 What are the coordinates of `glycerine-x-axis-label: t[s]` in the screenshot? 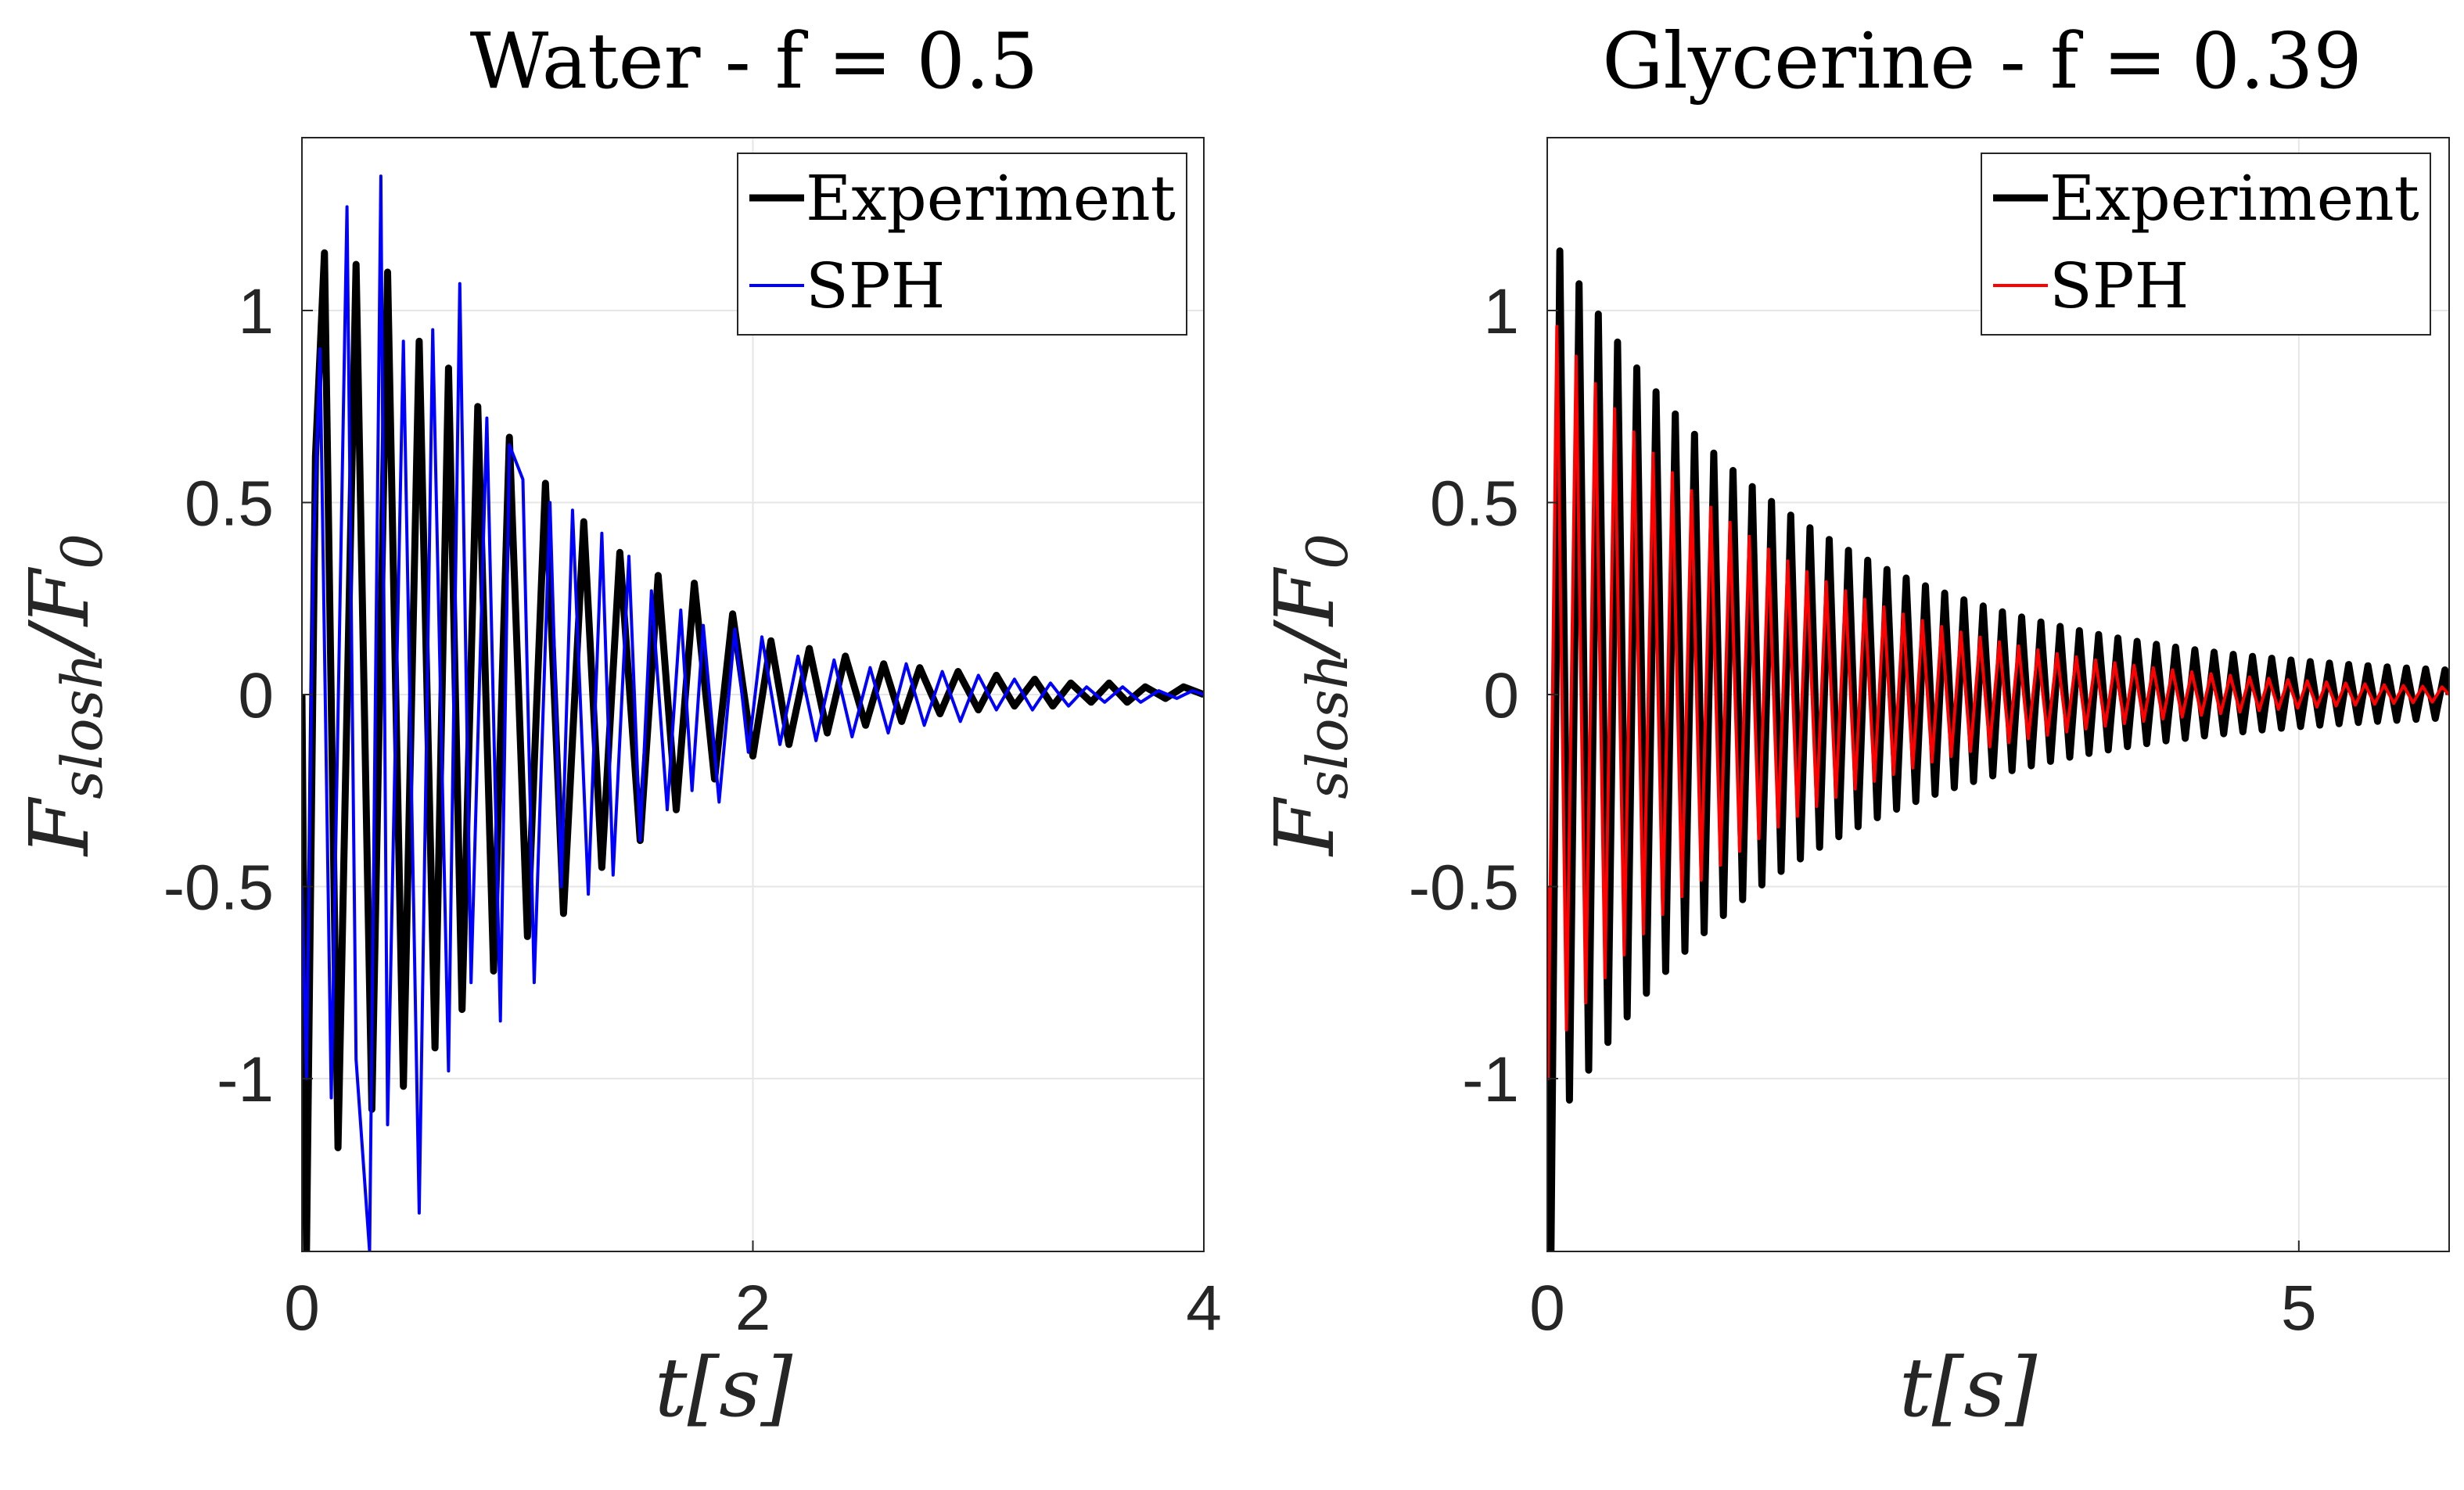 It's located at (1969, 1387).